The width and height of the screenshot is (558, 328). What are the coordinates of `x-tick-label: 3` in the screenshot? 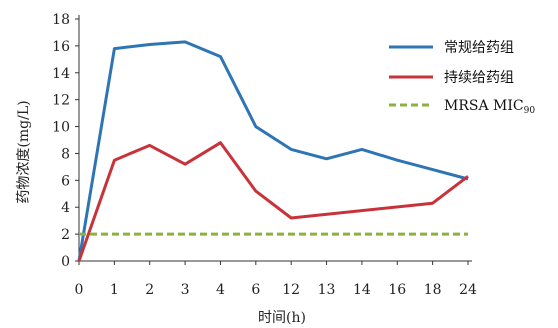 It's located at (185, 290).